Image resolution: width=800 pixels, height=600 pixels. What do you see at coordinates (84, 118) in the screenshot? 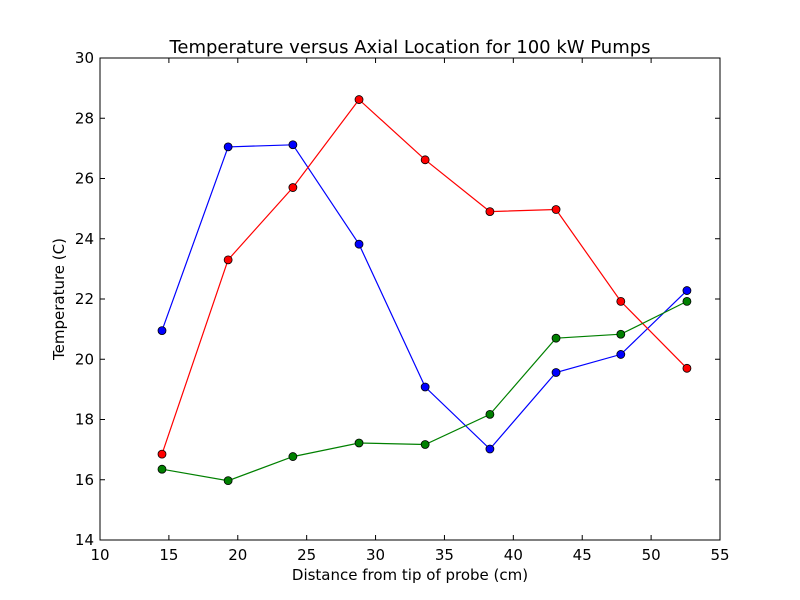
I see `y-tick-label: 28` at bounding box center [84, 118].